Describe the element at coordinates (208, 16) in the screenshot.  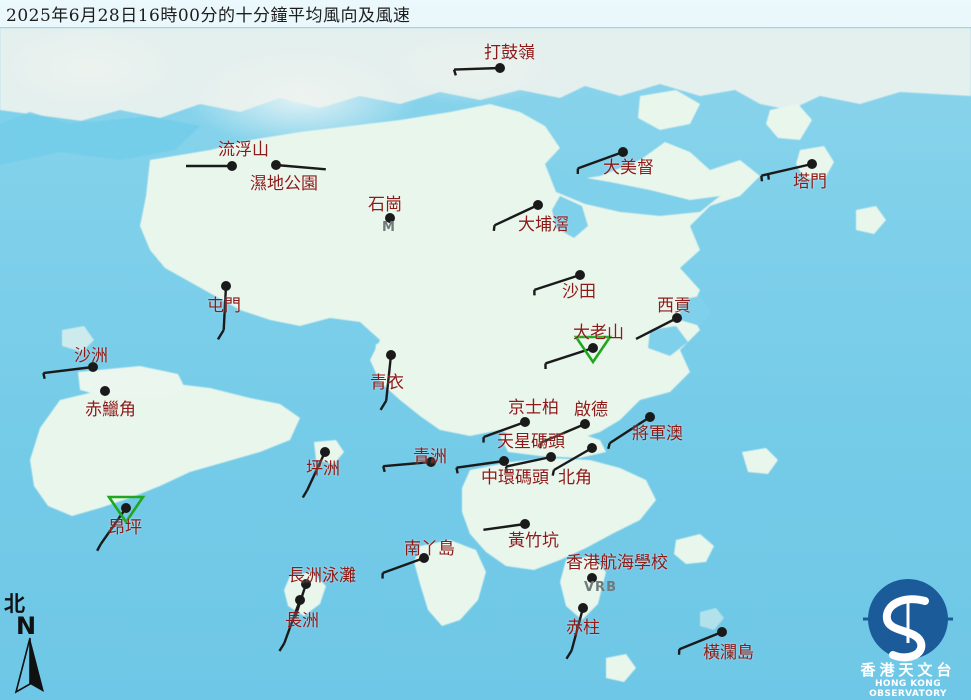
I see `page-title: 2025年6月28日16時00分的十分鐘平均風向及風速` at that location.